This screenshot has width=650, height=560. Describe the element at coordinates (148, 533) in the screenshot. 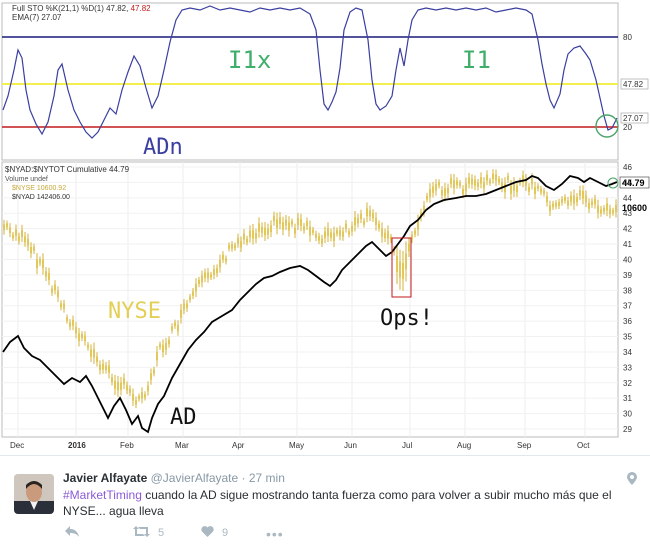

I see `retweet-button: 5` at that location.